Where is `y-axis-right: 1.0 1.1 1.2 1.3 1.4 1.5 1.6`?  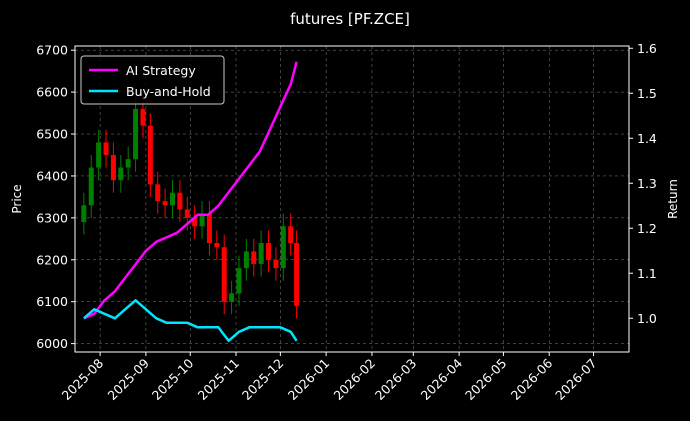
y-axis-right: 1.0 1.1 1.2 1.3 1.4 1.5 1.6 is located at coordinates (643, 183).